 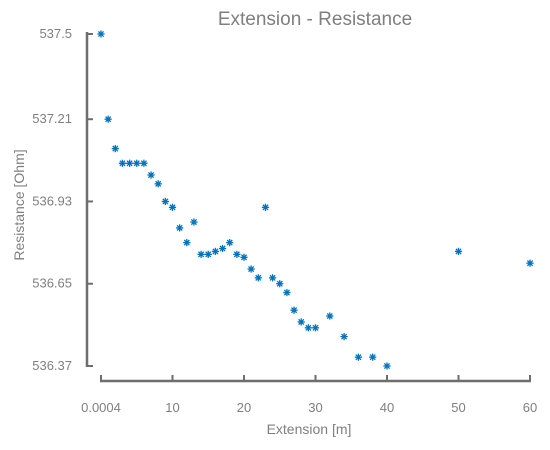 I want to click on chart-title: Extension - Resistance, so click(x=315, y=19).